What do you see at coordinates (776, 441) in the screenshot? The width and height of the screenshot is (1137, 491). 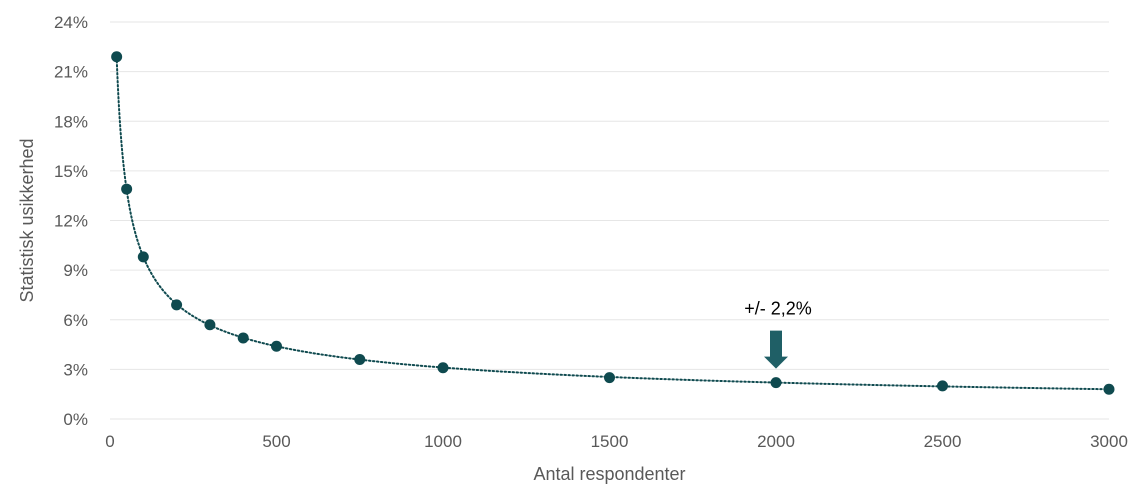 I see `x-tick-label: 2000` at bounding box center [776, 441].